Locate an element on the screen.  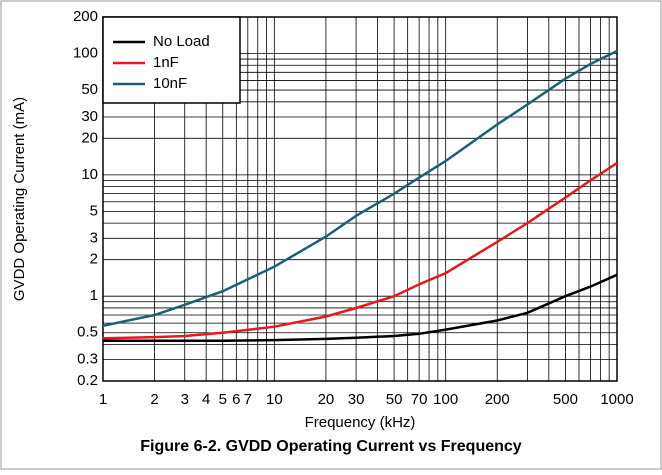
x-tick-label: 30 is located at coordinates (356, 399).